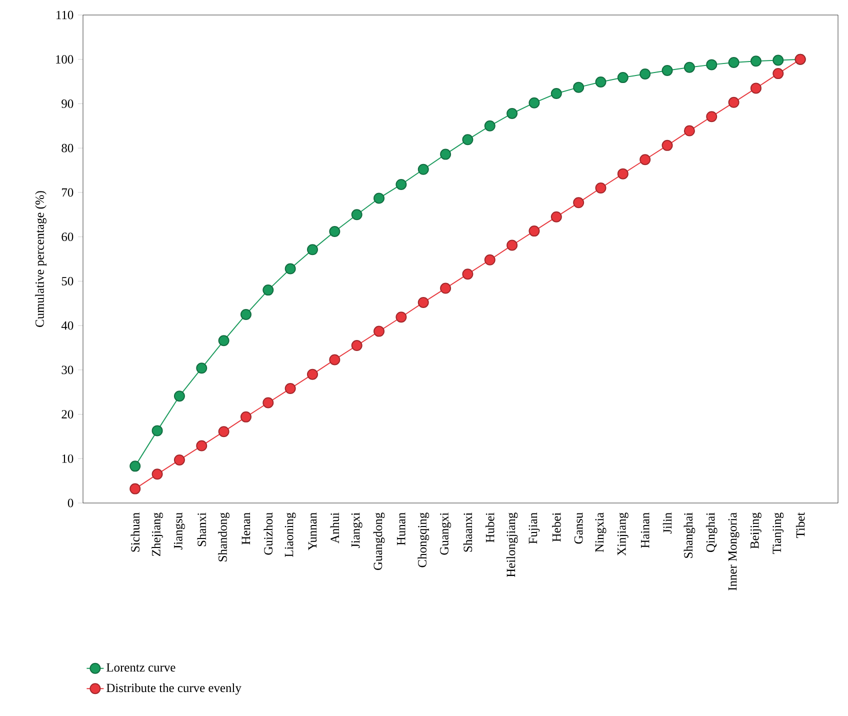 This screenshot has height=716, width=848. What do you see at coordinates (68, 281) in the screenshot?
I see `y-tick-label: 50` at bounding box center [68, 281].